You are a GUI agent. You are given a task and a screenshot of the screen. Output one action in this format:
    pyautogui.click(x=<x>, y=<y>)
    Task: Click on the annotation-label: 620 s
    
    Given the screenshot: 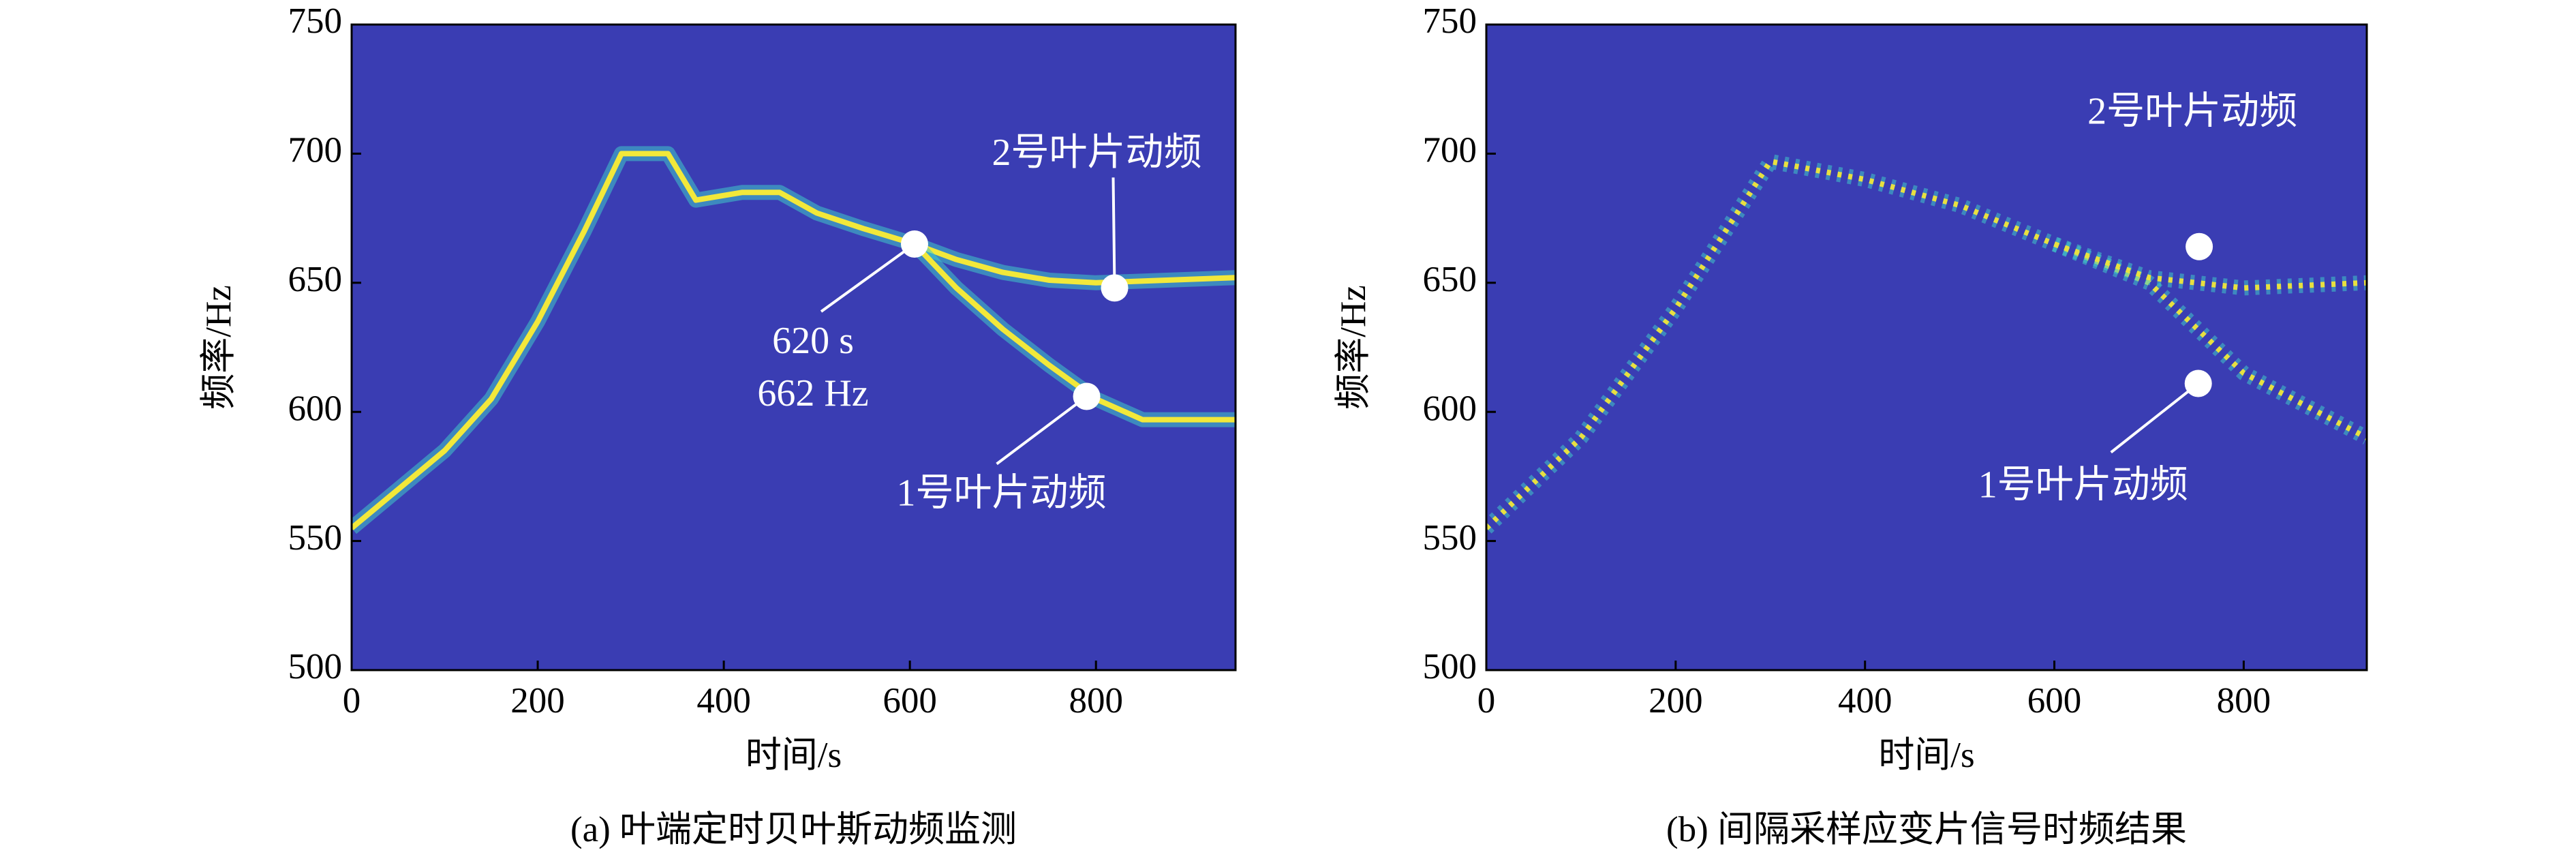 What is the action you would take?
    pyautogui.click(x=813, y=341)
    